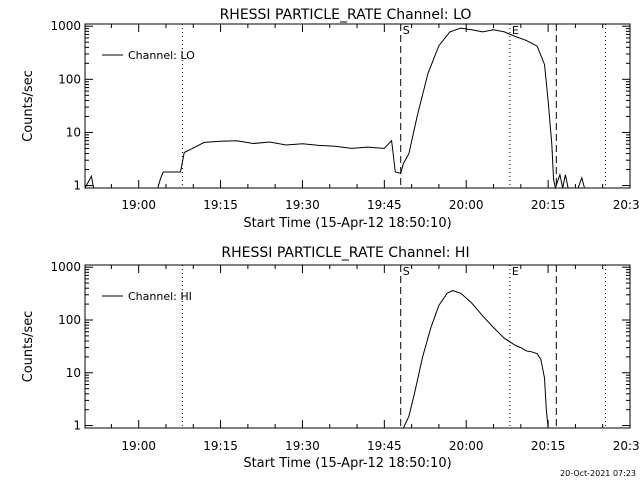 The image size is (640, 480). I want to click on footer-timestamp: 20-Oct-2021 07:23, so click(598, 473).